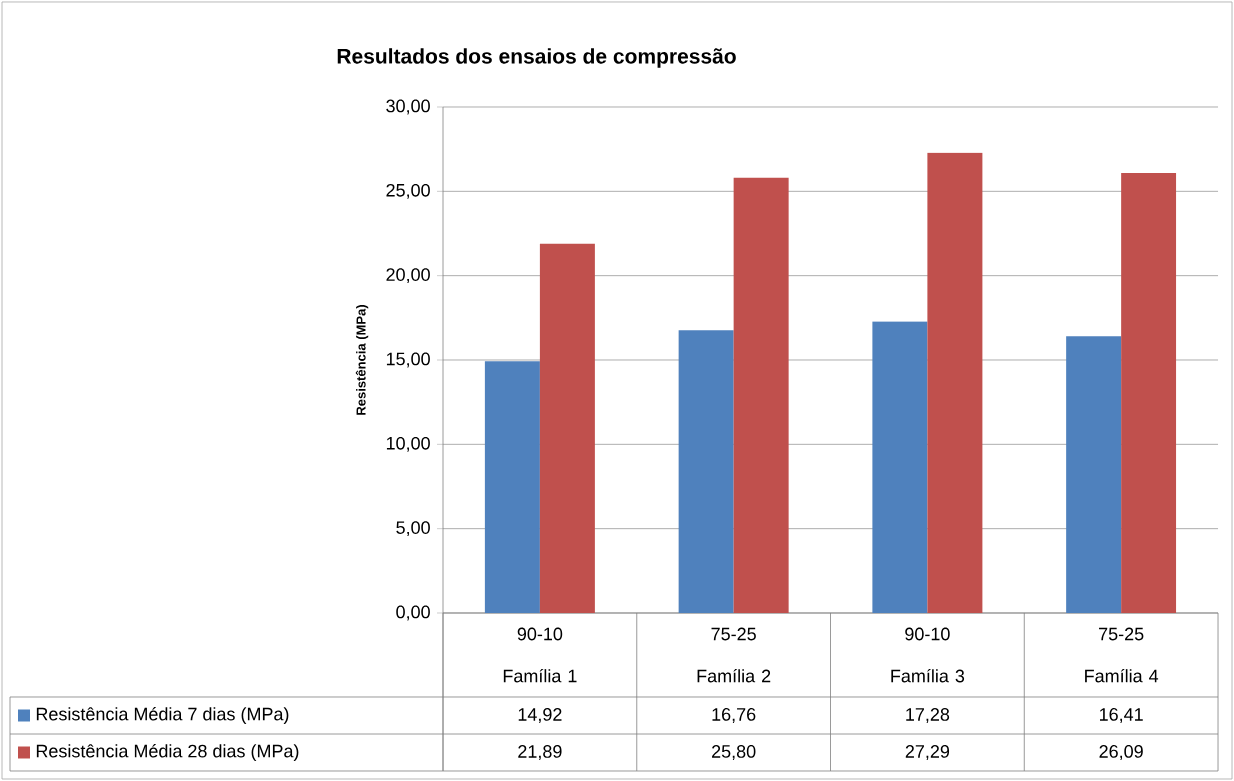 The width and height of the screenshot is (1234, 781). I want to click on data-label: 25,80, so click(734, 752).